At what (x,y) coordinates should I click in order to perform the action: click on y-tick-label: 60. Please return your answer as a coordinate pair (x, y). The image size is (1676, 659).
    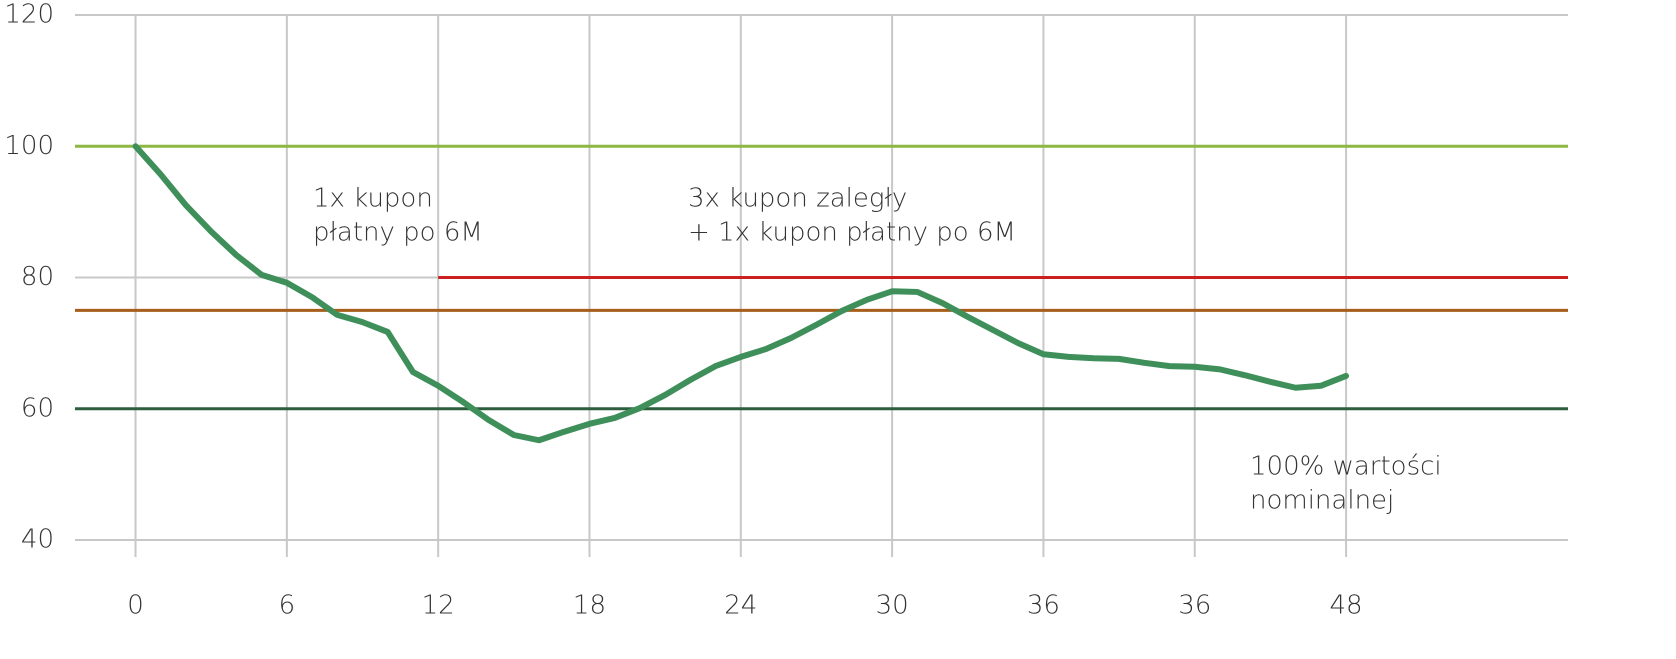
    Looking at the image, I should click on (37, 408).